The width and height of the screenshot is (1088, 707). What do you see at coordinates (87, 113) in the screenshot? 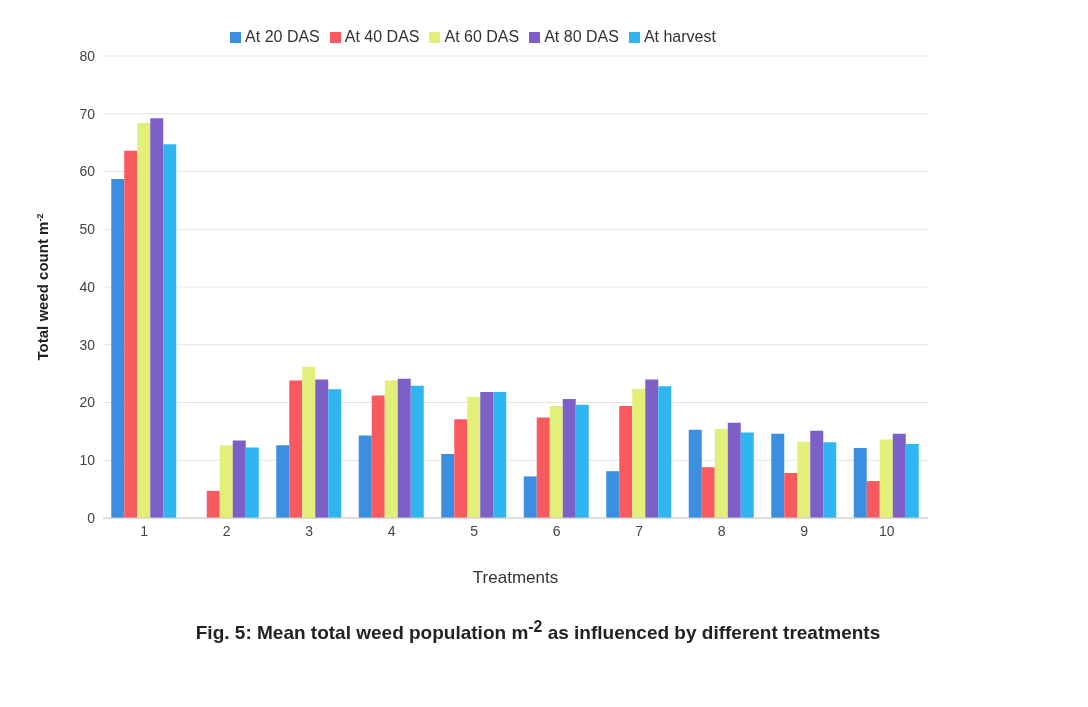
I see `y-tick-label: 70` at bounding box center [87, 113].